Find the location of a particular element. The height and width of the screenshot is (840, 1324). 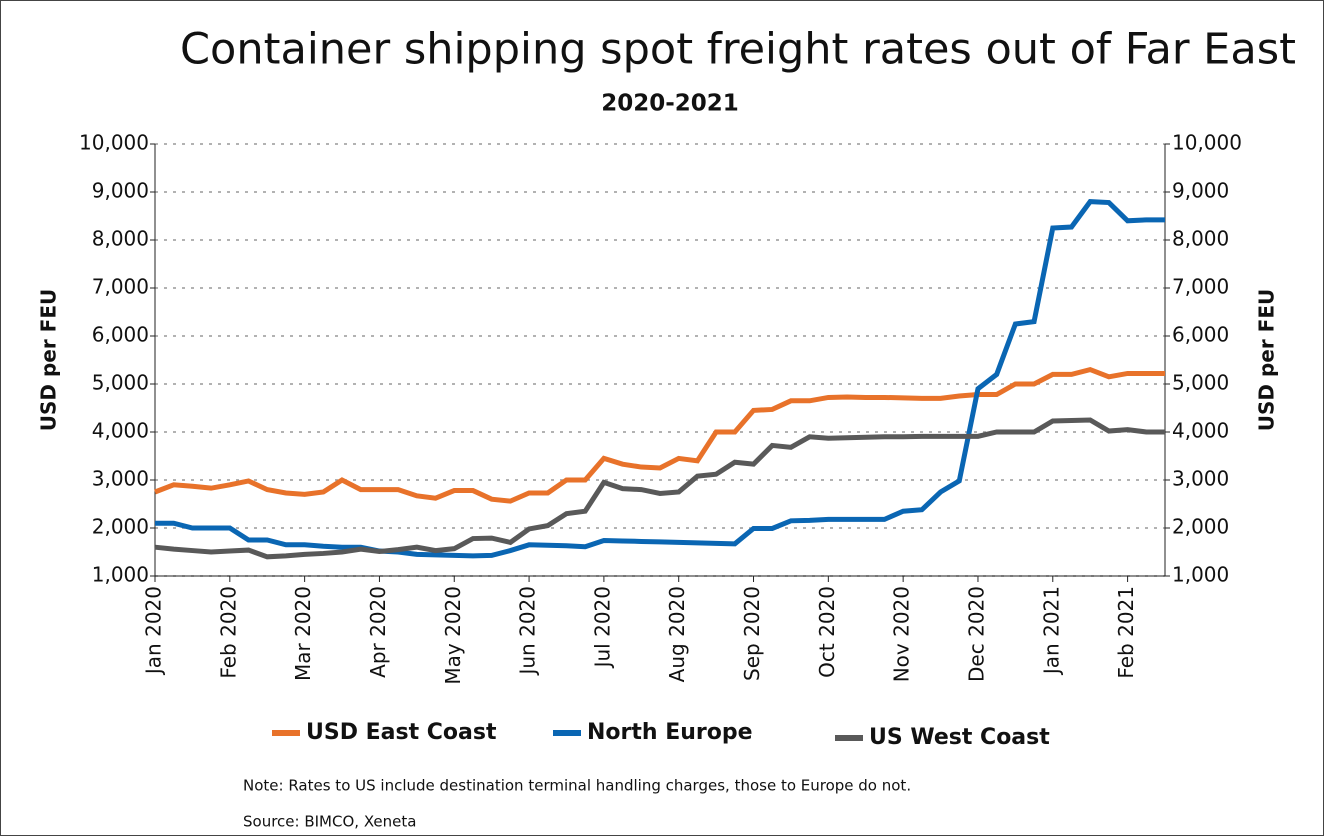

x-tick-label: Jul 2020 is located at coordinates (602, 627).